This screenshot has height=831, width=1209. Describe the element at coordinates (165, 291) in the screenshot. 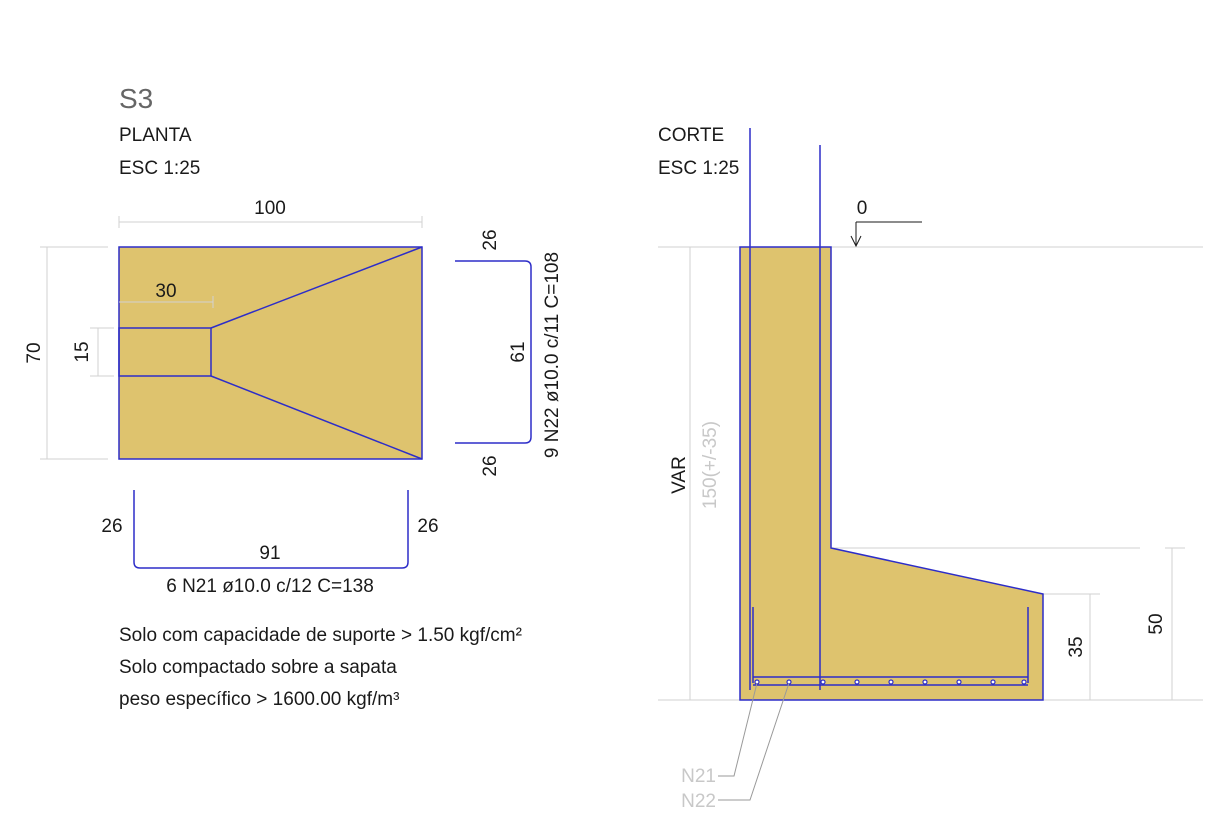

I see `pedestal-width-label: 30` at that location.